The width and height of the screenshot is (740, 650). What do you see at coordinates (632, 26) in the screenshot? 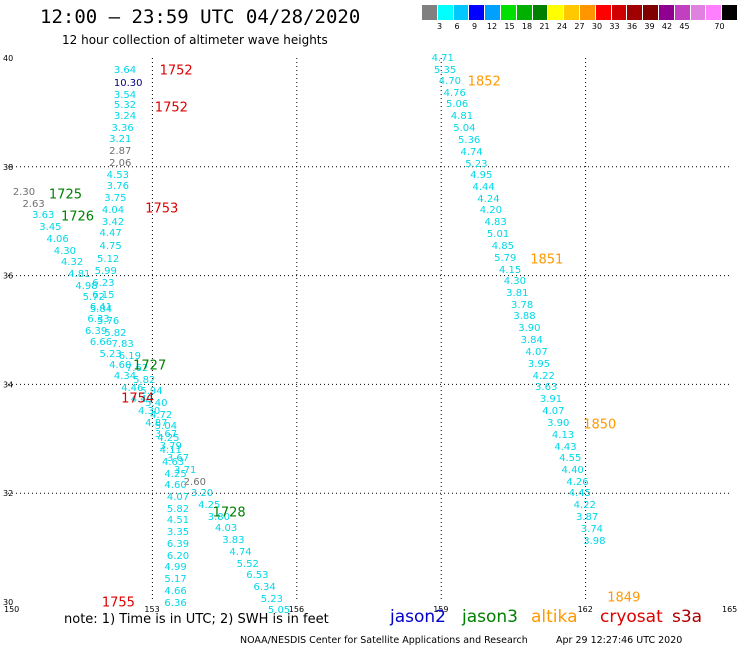
I see `scale-label: 36` at bounding box center [632, 26].